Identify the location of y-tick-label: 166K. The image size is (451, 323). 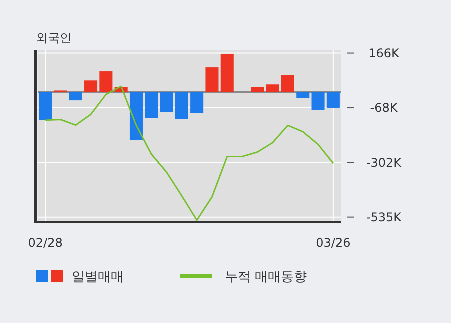
(384, 53).